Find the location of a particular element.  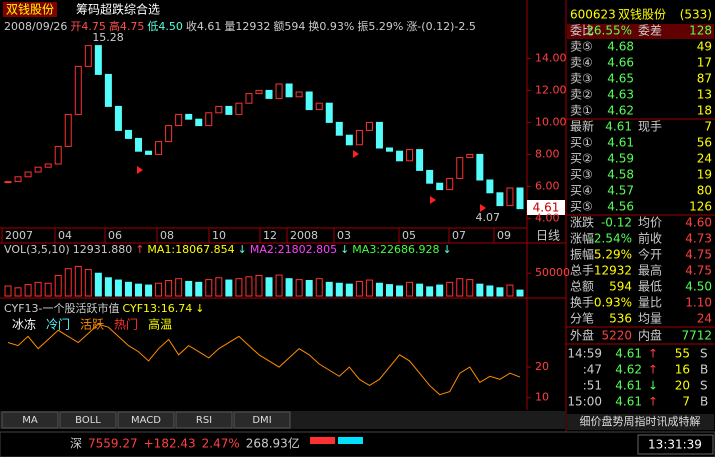

sell-label: 卖③ is located at coordinates (581, 79).